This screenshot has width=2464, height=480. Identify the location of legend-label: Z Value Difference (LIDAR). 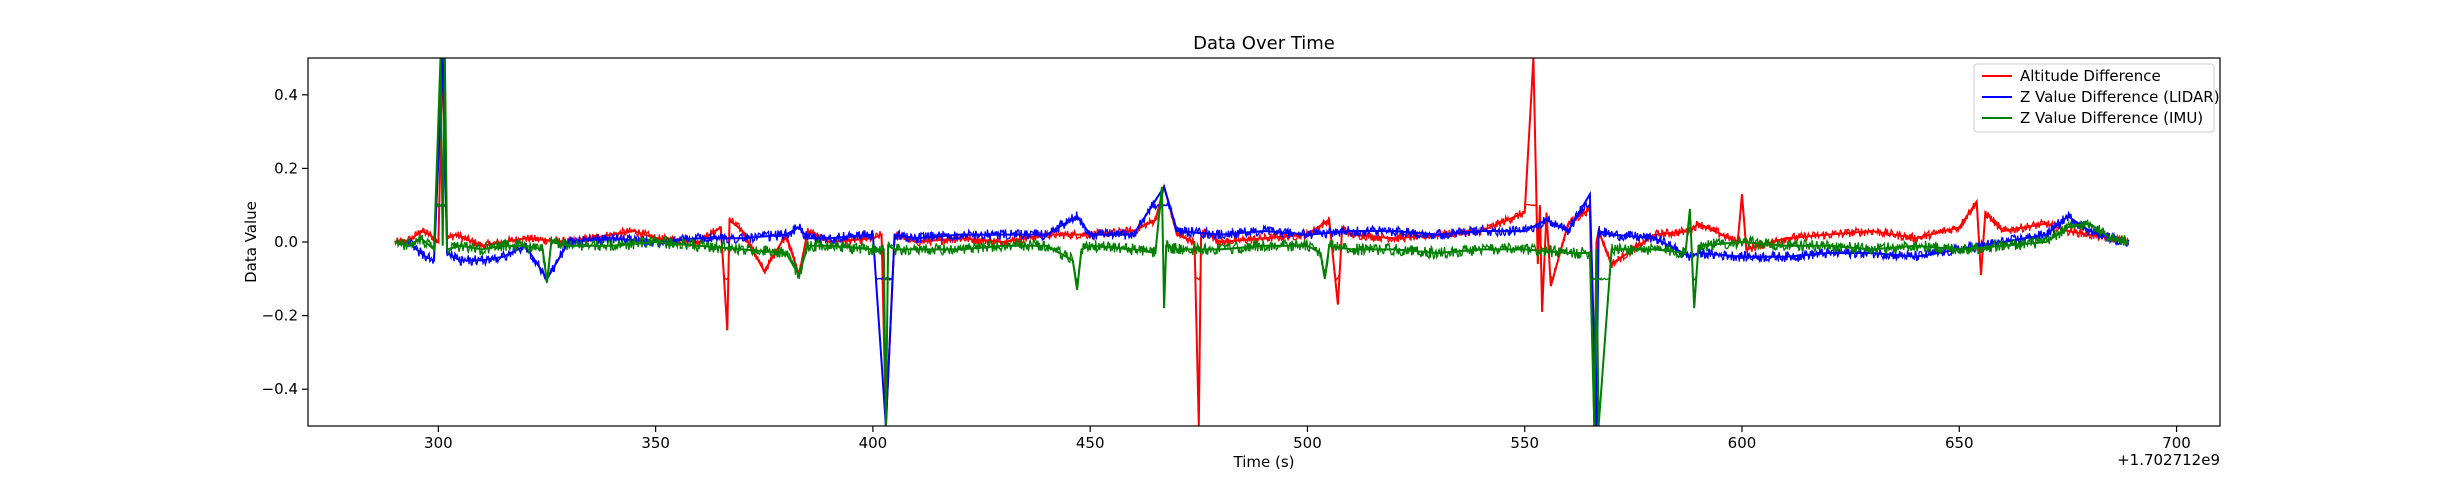
(2120, 97).